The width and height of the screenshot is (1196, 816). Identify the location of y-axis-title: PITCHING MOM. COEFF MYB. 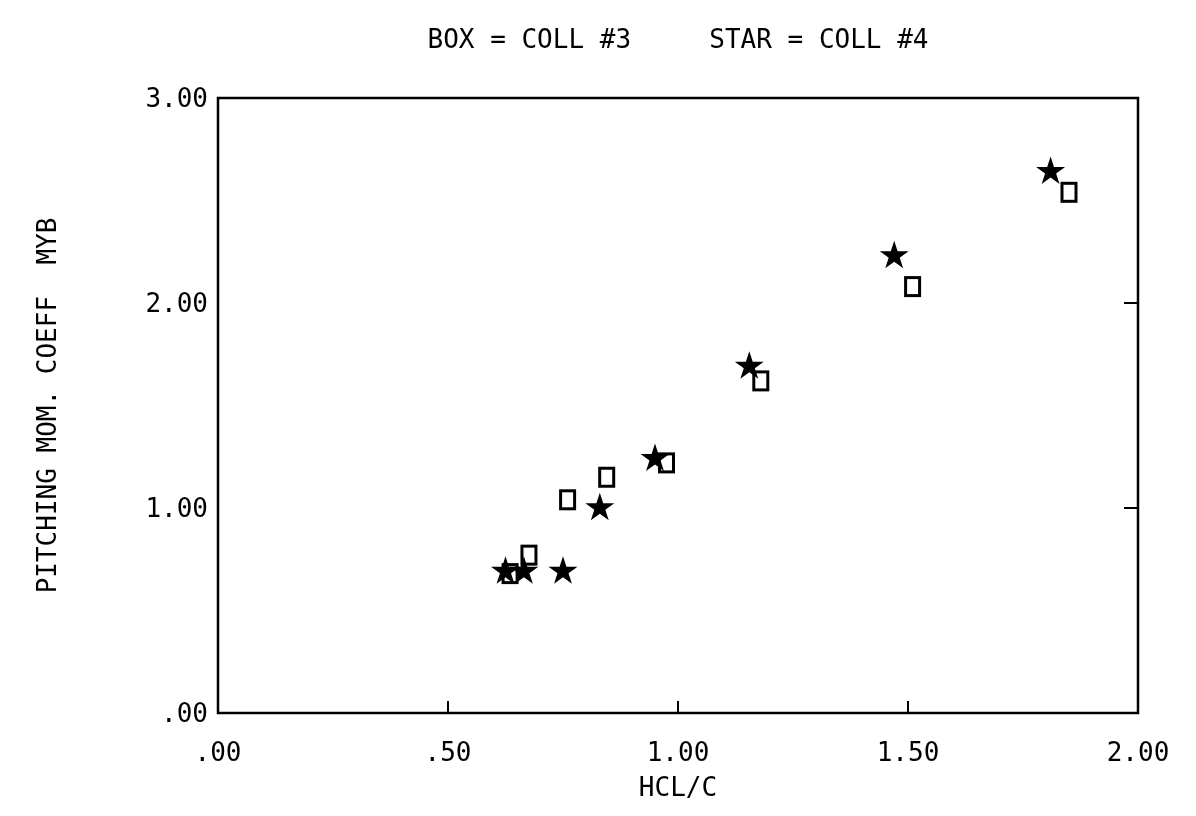
(47, 405).